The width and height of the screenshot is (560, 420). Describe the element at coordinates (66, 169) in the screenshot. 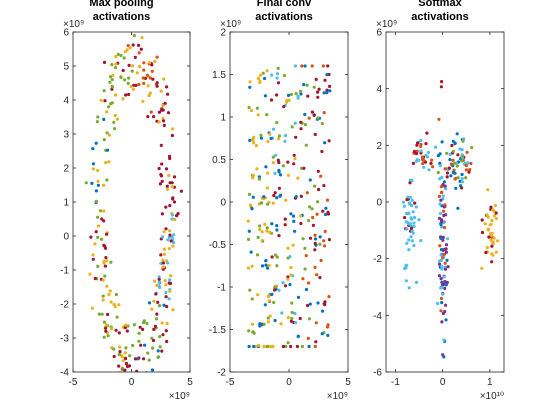

I see `y-tick-label: 2` at that location.